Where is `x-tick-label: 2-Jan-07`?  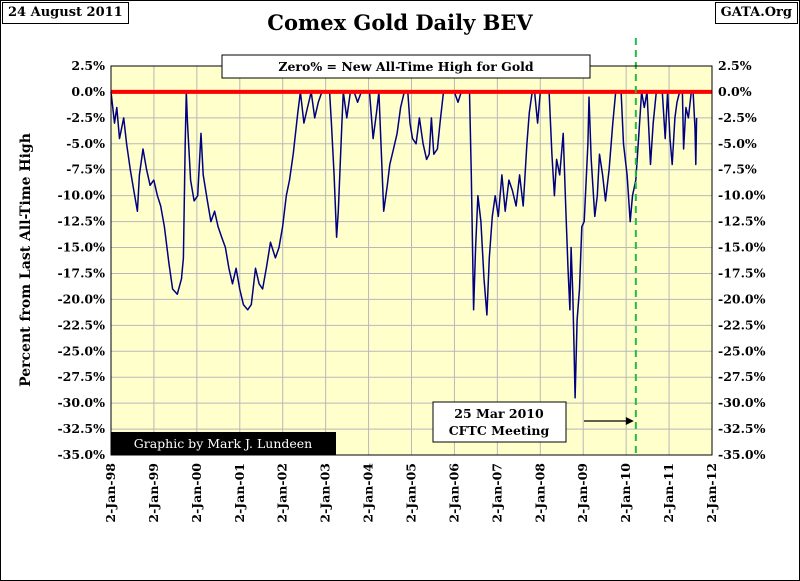 x-tick-label: 2-Jan-07 is located at coordinates (496, 493).